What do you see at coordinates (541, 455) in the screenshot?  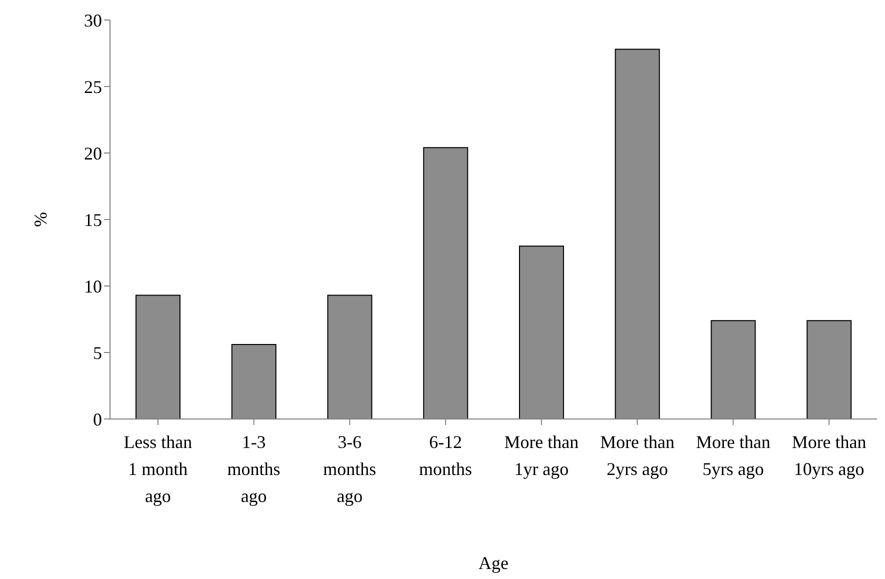 I see `x-tick-label: More than 1yr ago` at bounding box center [541, 455].